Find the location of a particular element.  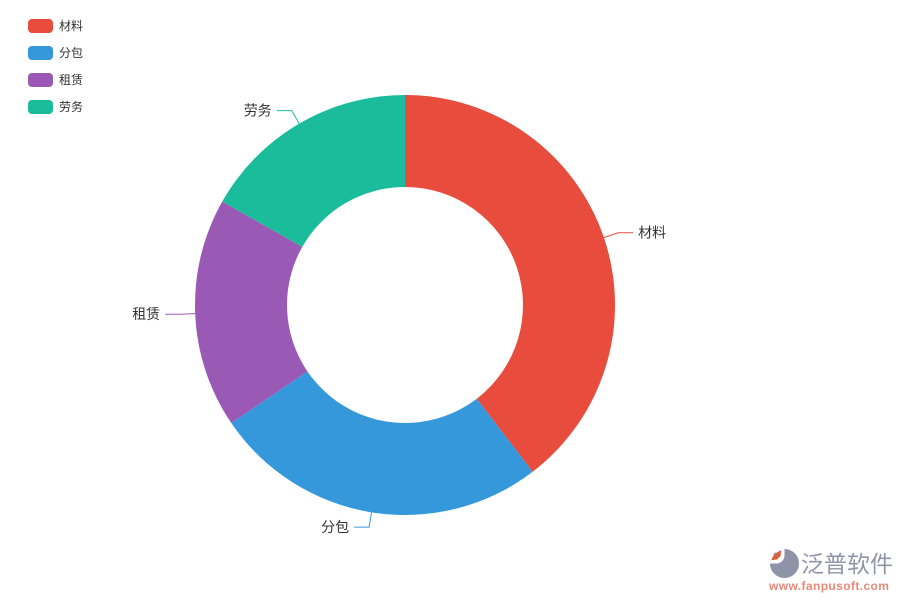

watermark-title: 泛普软件 is located at coordinates (847, 563).